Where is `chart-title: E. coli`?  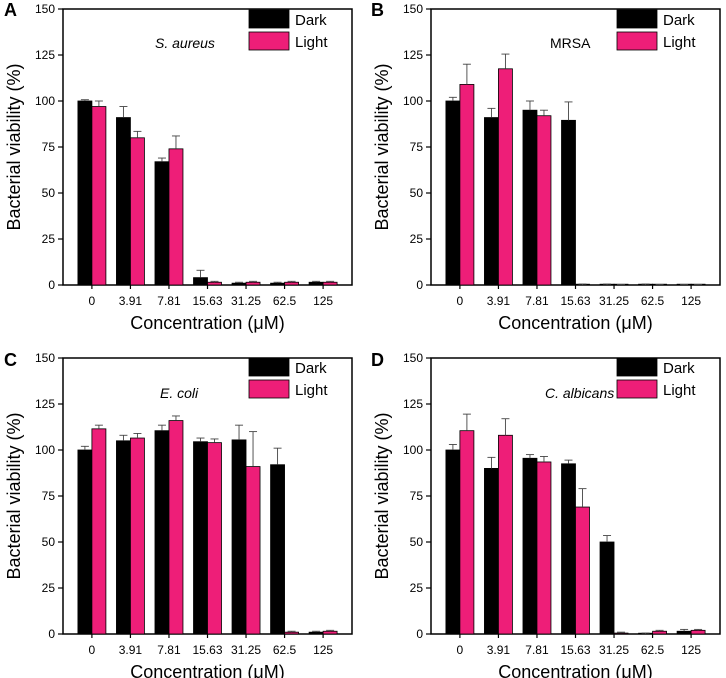 chart-title: E. coli is located at coordinates (179, 393).